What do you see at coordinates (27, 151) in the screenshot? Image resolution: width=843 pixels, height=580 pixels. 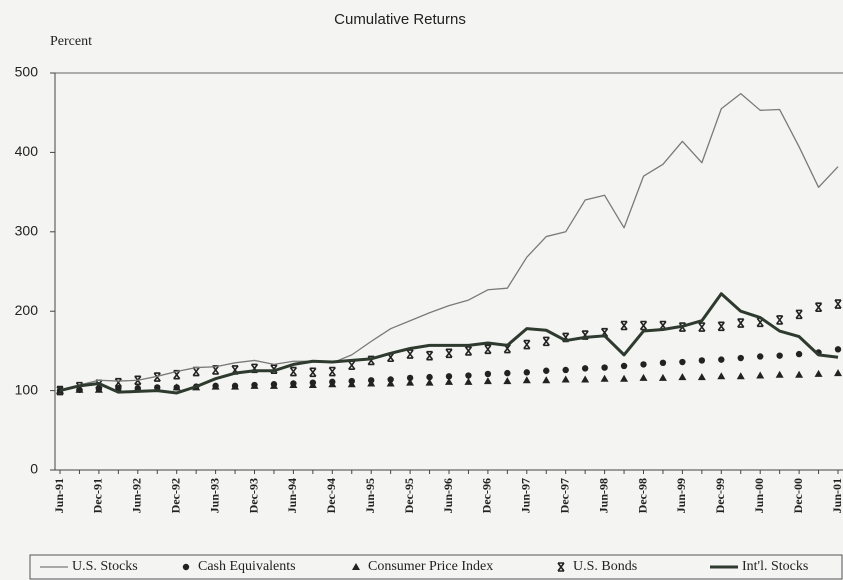 I see `y-tick-label: 400` at bounding box center [27, 151].